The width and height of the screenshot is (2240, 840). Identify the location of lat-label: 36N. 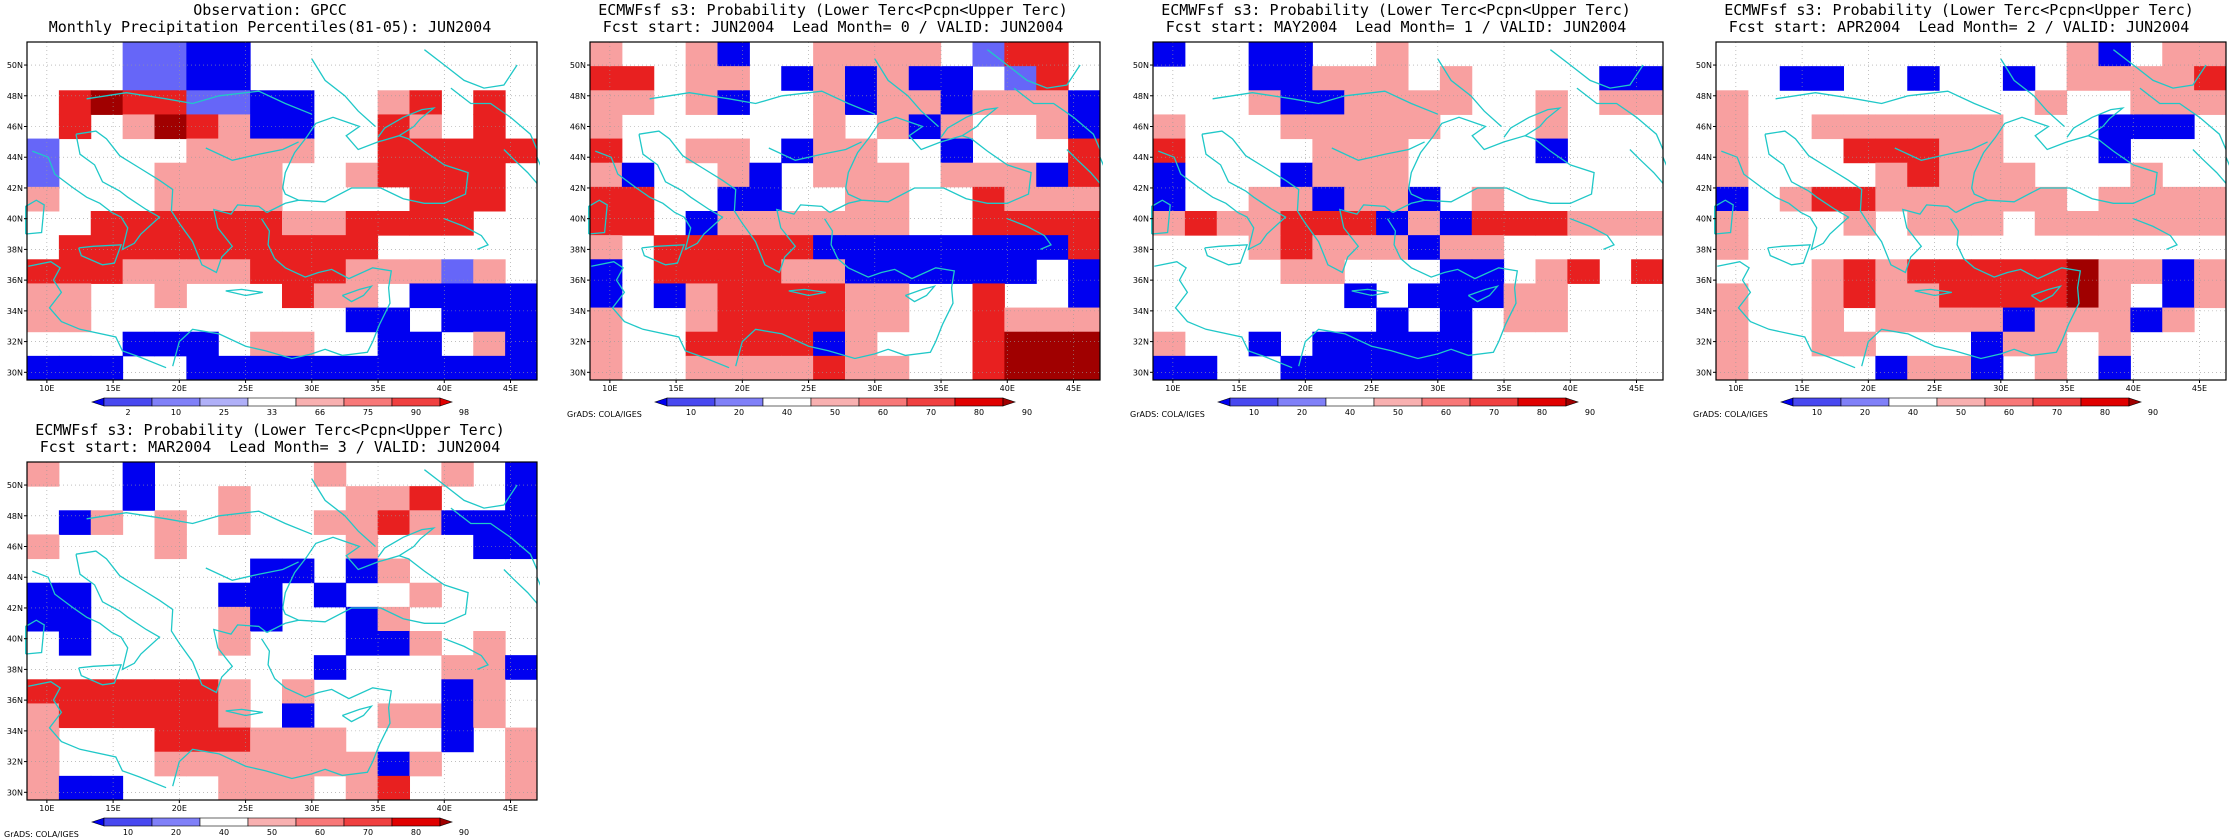
(15, 280).